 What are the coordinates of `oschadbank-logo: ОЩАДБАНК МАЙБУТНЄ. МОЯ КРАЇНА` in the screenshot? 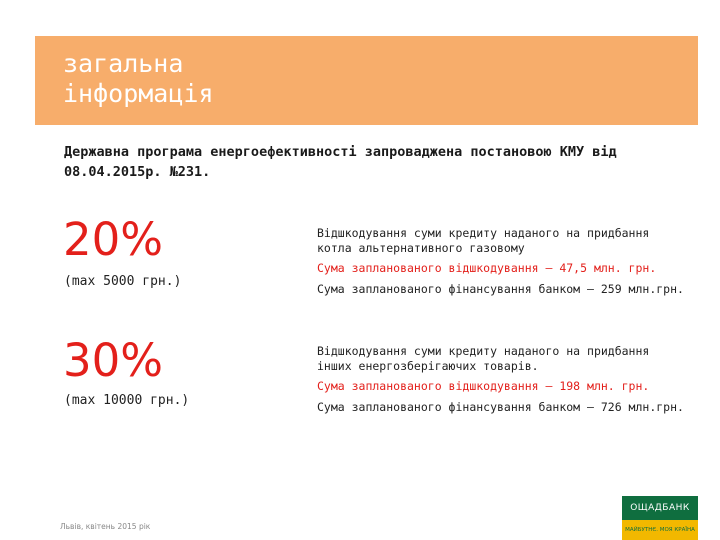 It's located at (660, 518).